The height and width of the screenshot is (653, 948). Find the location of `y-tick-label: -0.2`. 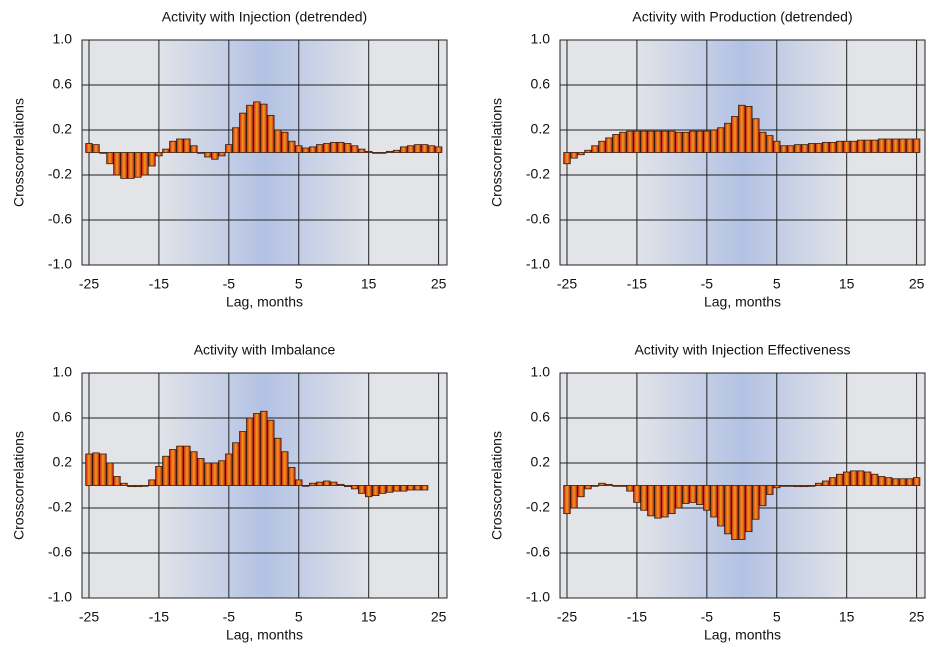

y-tick-label: -0.2 is located at coordinates (538, 174).